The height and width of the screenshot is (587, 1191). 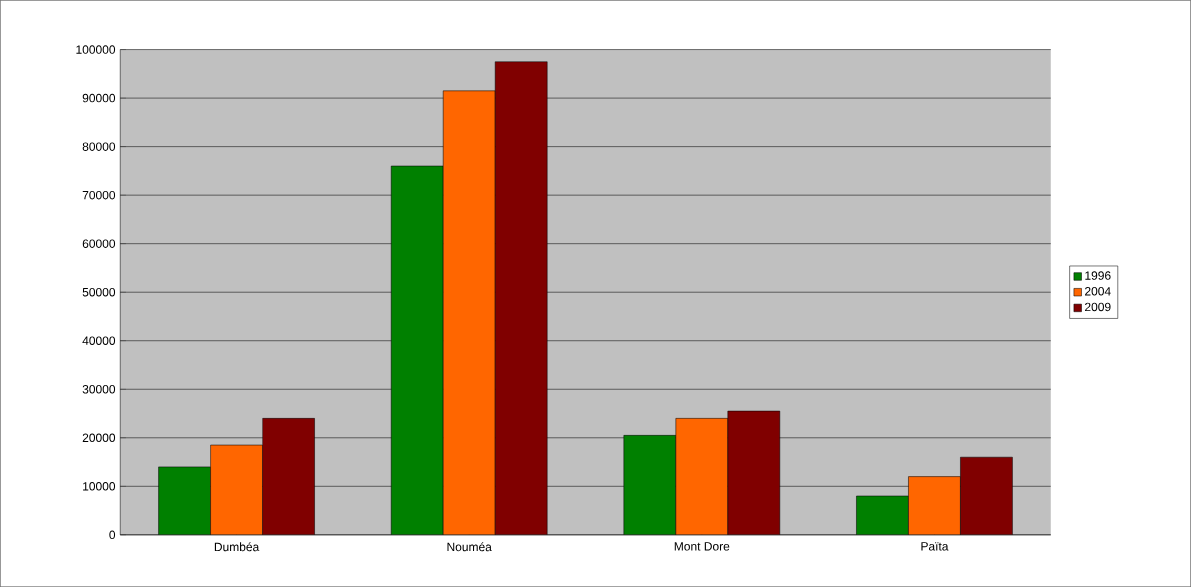 I want to click on x-tick-label: Nouméa, so click(x=469, y=547).